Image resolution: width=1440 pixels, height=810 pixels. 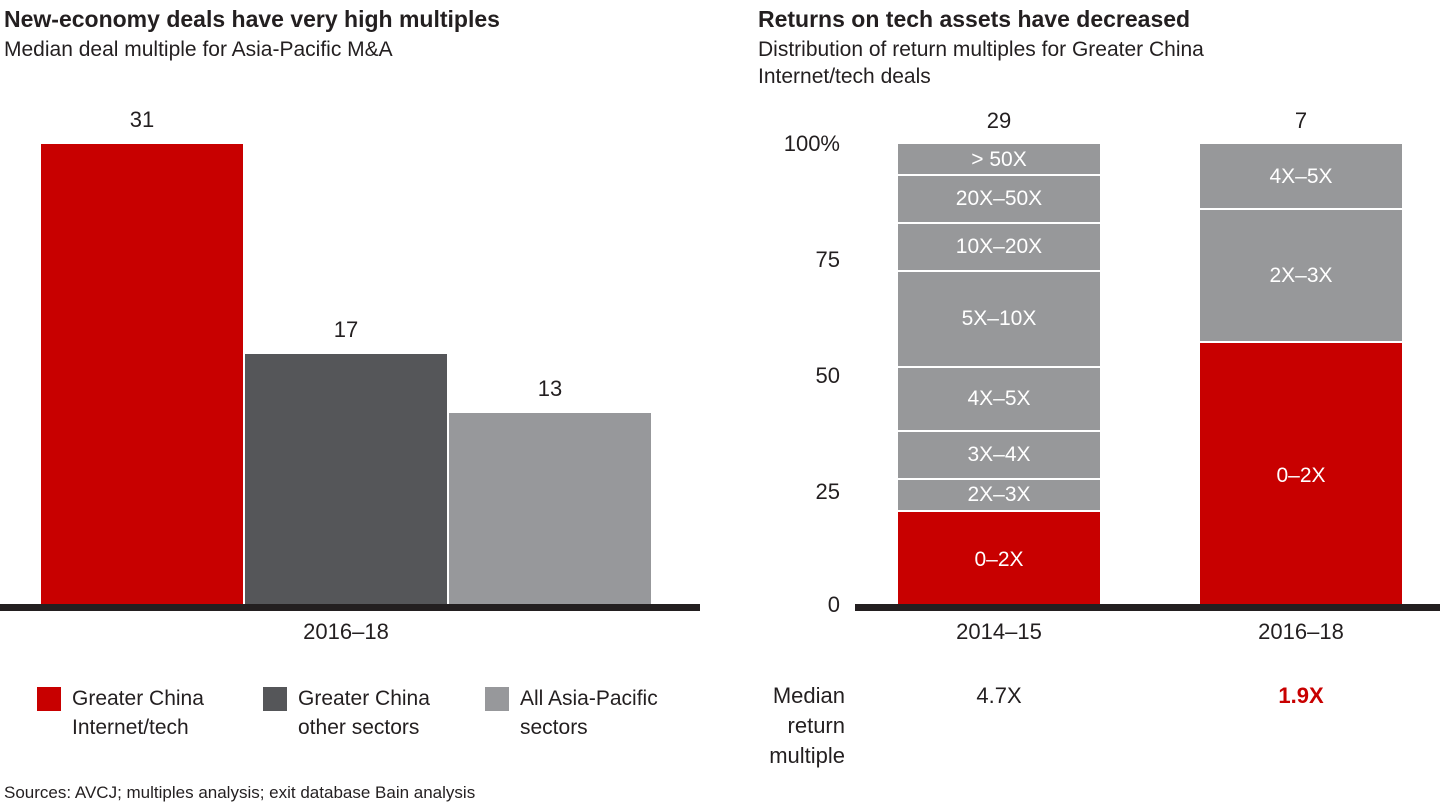 What do you see at coordinates (807, 755) in the screenshot?
I see `median-label-line3: multiple` at bounding box center [807, 755].